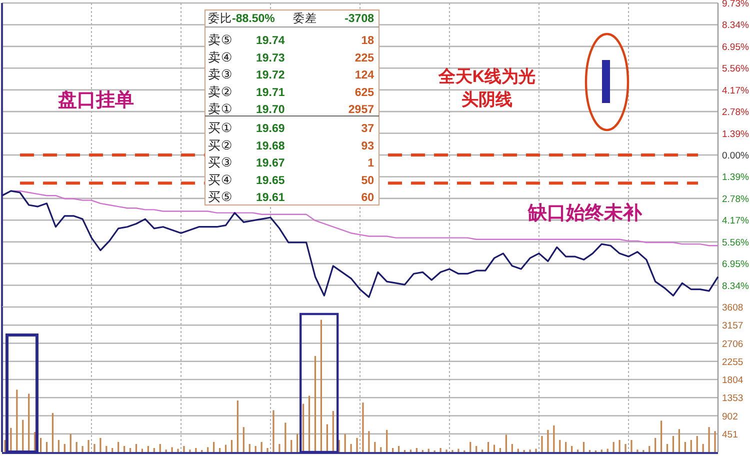  I want to click on annotation: 买④, so click(220, 179).